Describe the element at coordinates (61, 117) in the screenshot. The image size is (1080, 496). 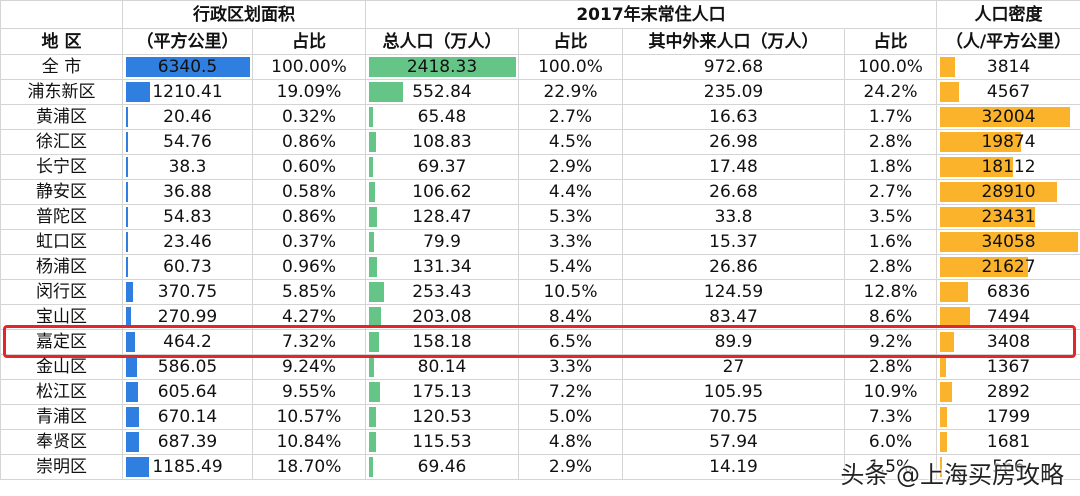
I see `cell-district: 黄浦区` at that location.